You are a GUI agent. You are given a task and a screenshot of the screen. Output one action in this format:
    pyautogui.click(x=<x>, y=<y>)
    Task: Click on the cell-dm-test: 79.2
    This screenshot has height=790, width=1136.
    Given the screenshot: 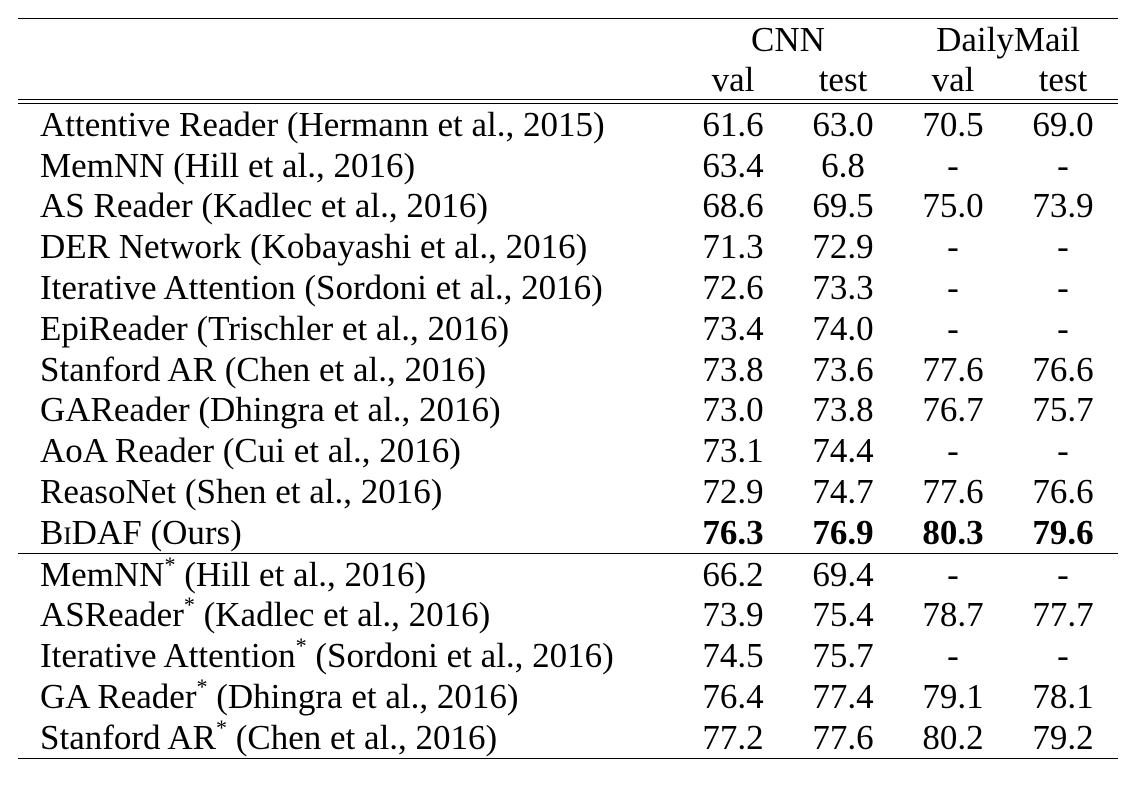 What is the action you would take?
    pyautogui.click(x=1063, y=737)
    